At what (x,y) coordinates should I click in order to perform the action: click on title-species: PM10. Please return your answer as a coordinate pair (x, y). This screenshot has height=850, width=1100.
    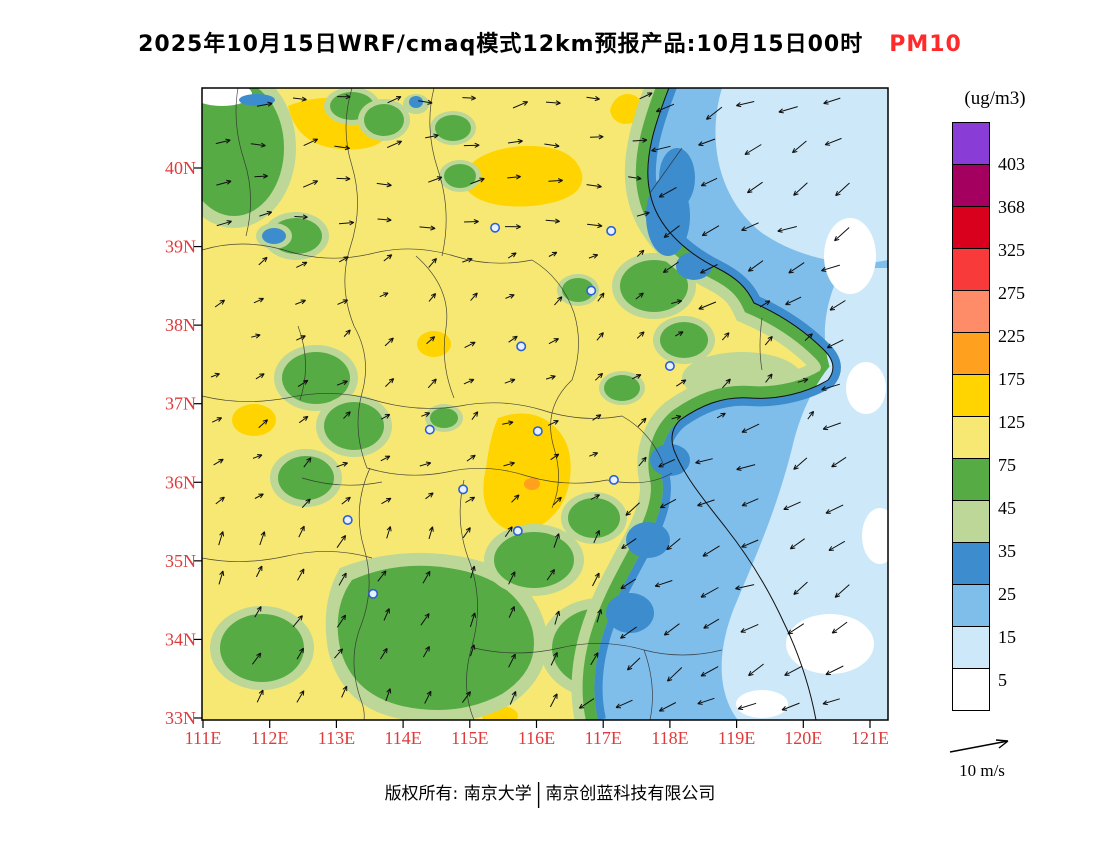
    Looking at the image, I should click on (925, 44).